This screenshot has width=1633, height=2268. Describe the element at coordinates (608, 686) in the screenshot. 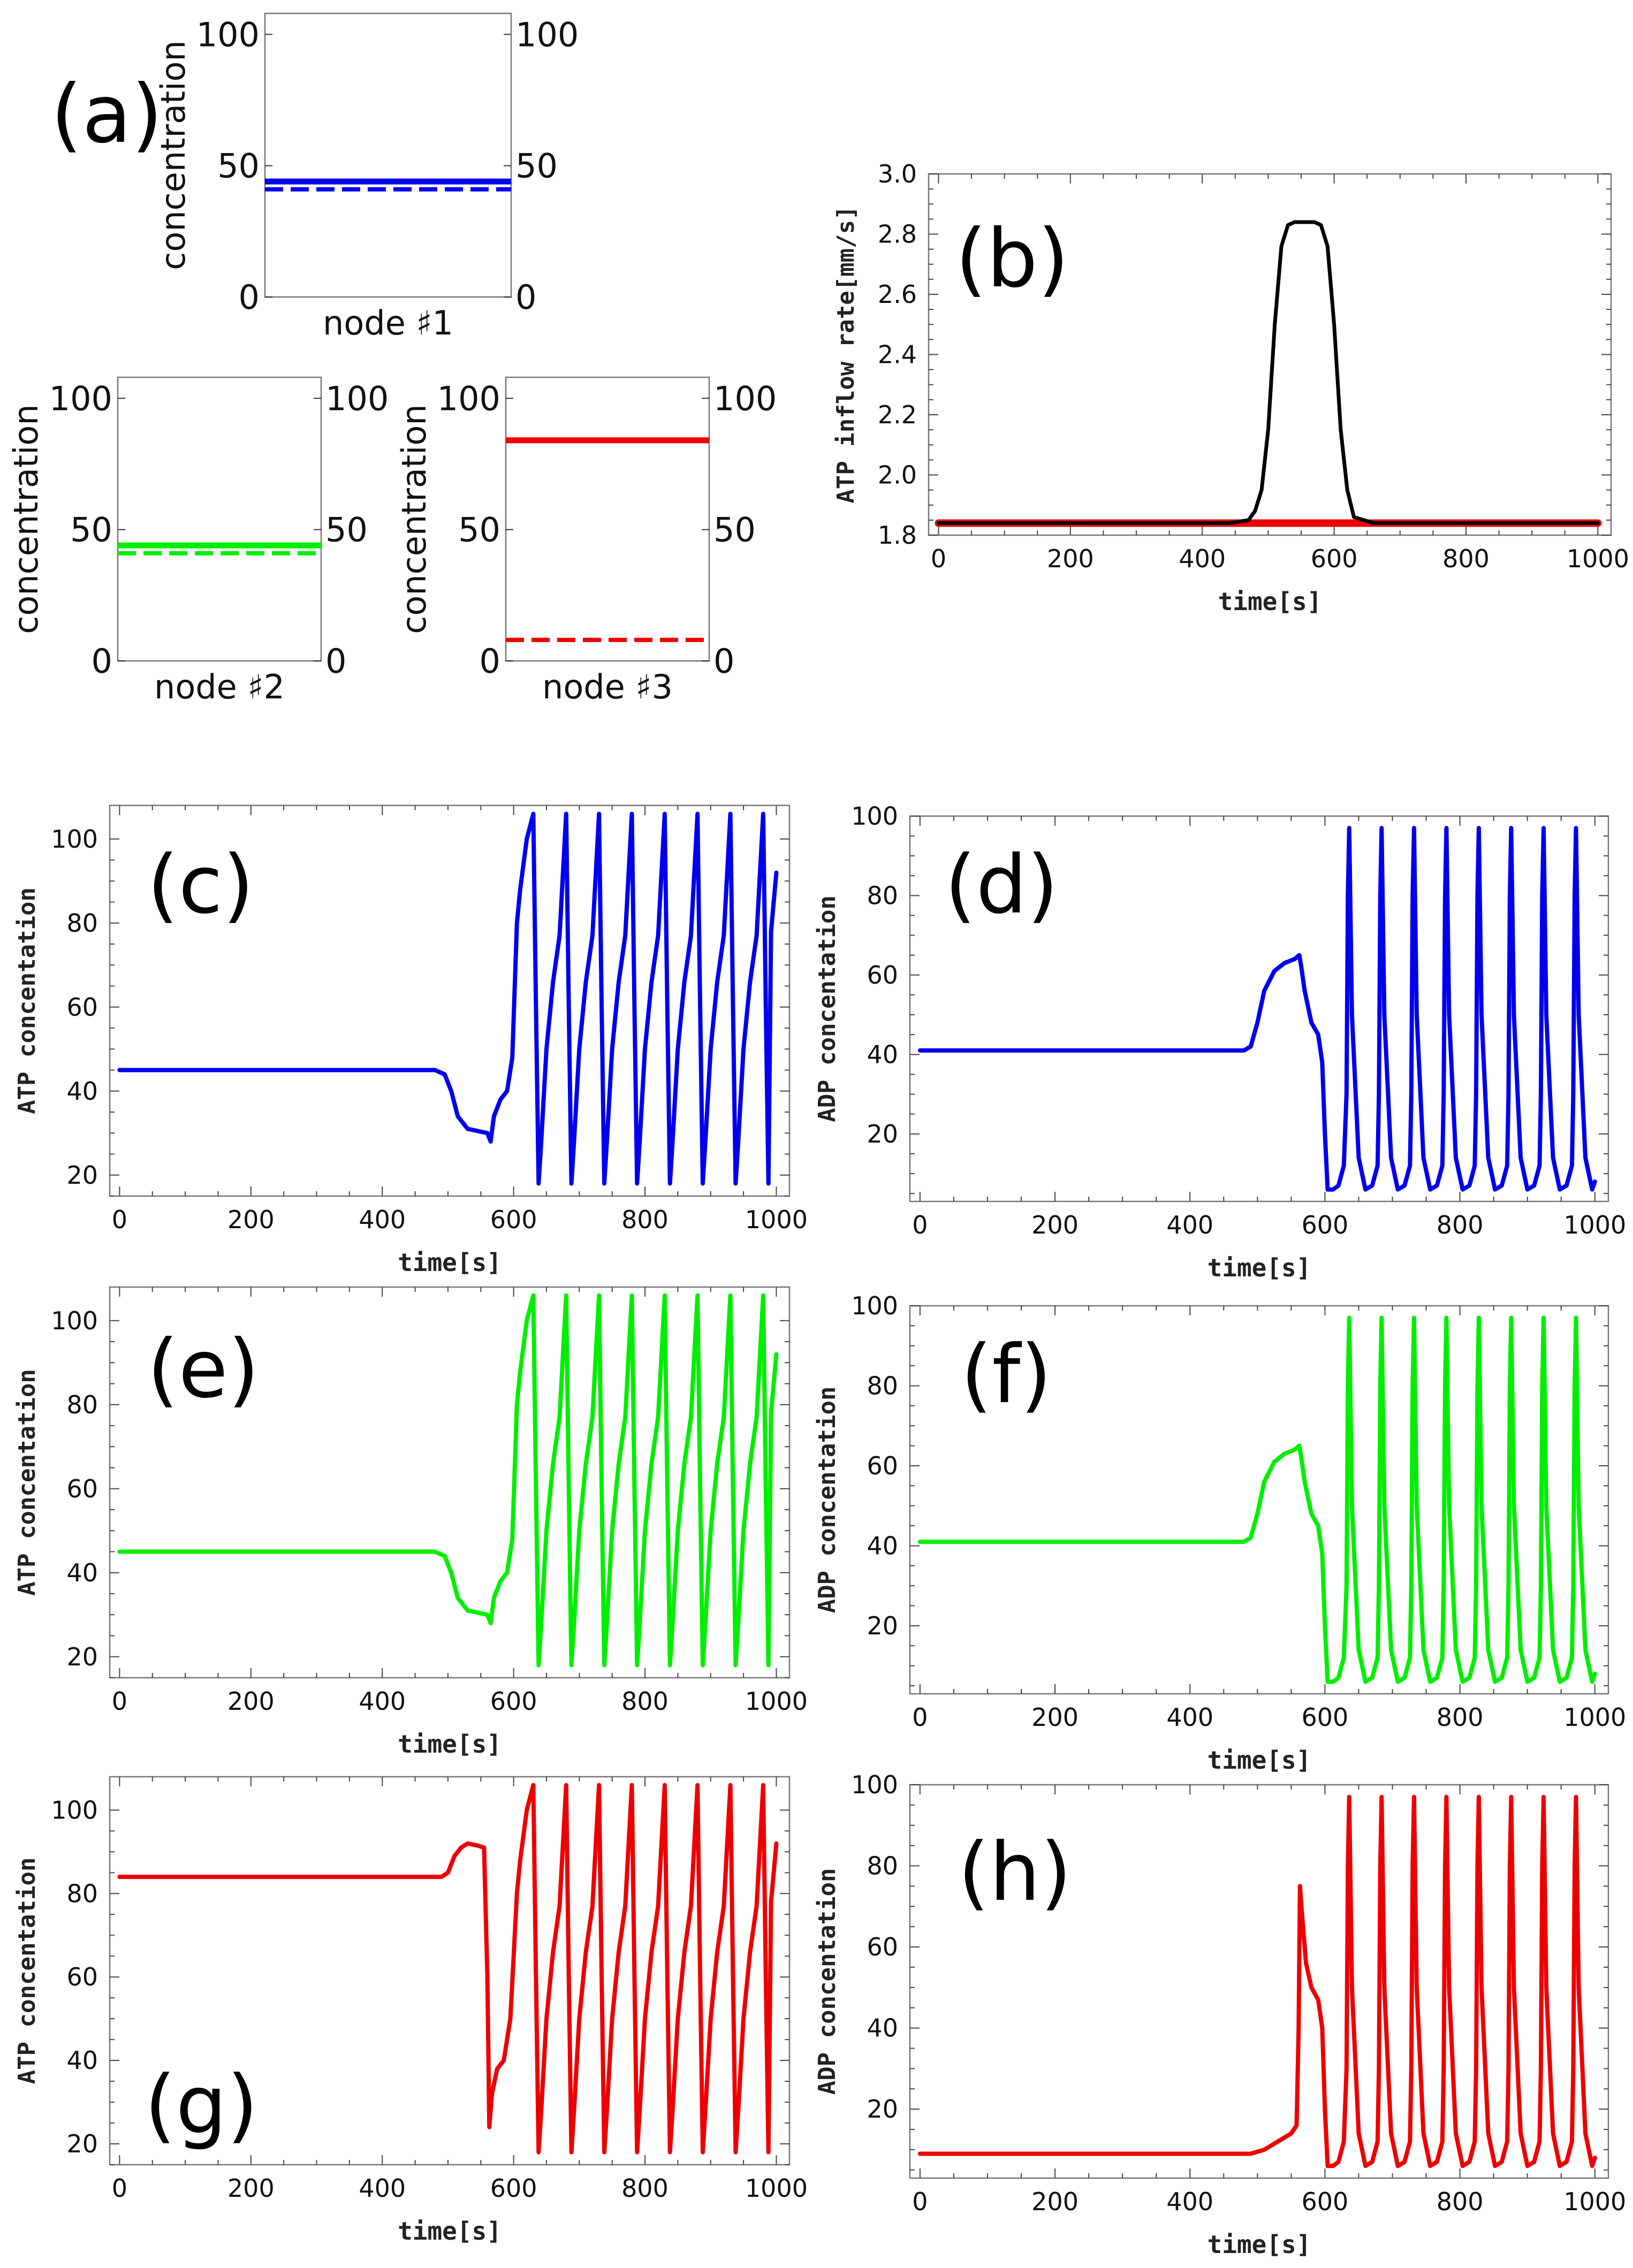

I see `x-axis-label: node ♯3` at that location.